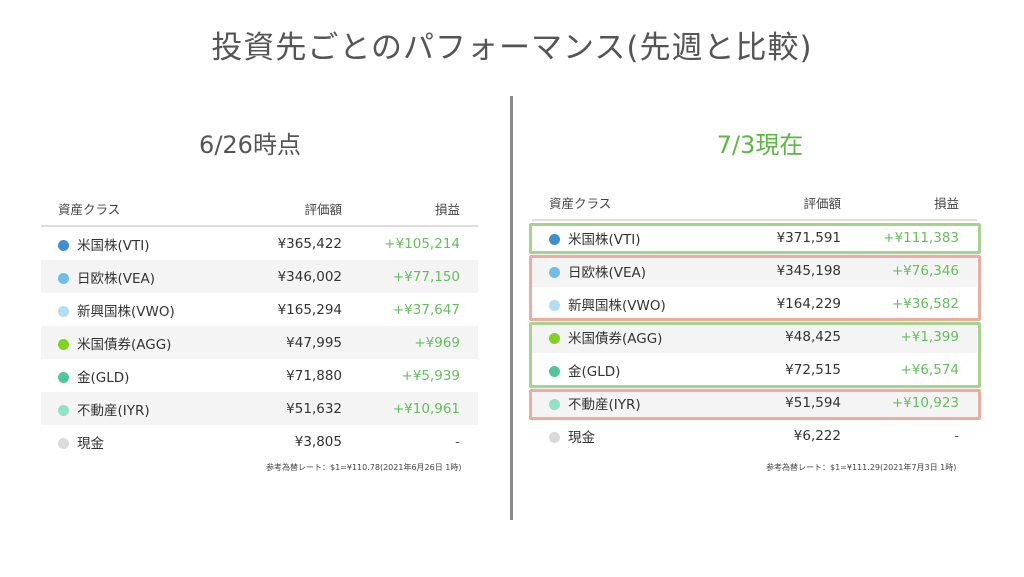 The height and width of the screenshot is (577, 1024). I want to click on panel-divider, so click(511, 308).